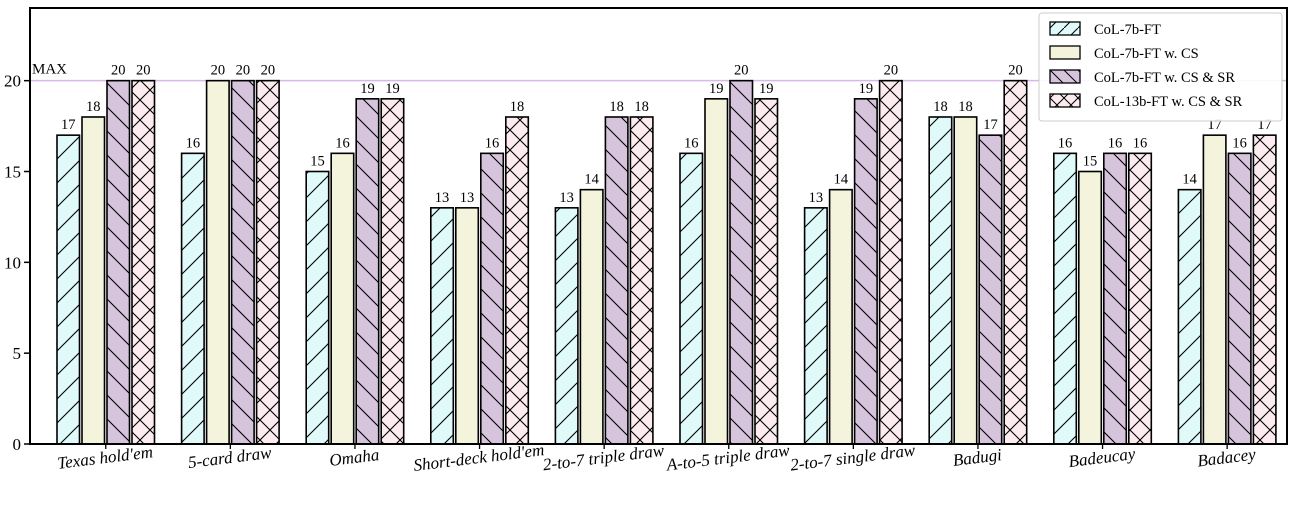 This screenshot has width=1294, height=506. Describe the element at coordinates (517, 107) in the screenshot. I see `value-label-short-deck-hold-em-col-13b-ft-w-cs-sr: 18` at that location.